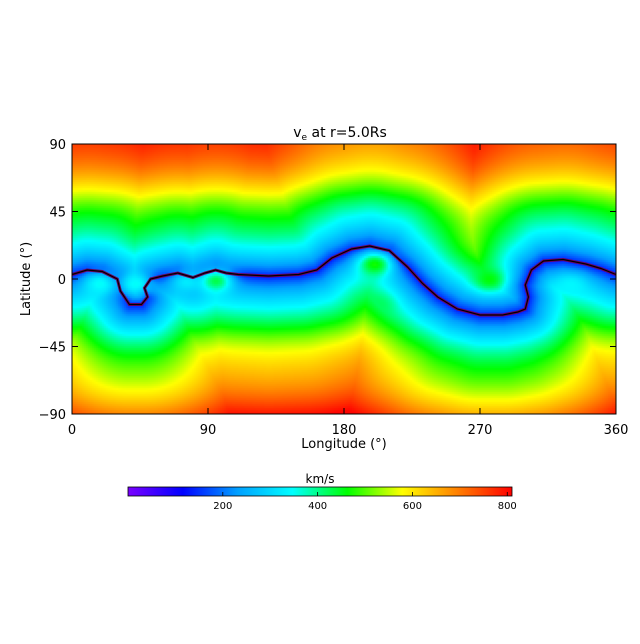 The image size is (640, 644). Describe the element at coordinates (365, 502) in the screenshot. I see `colorbar-ticks: 200 400 600 800` at that location.